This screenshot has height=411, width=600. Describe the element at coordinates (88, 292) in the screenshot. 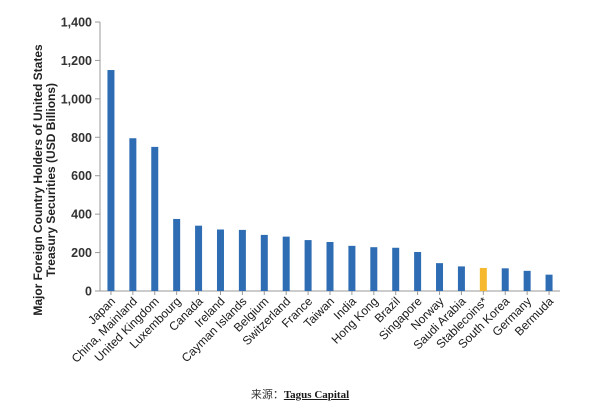

I see `y-tick-label: 0` at that location.